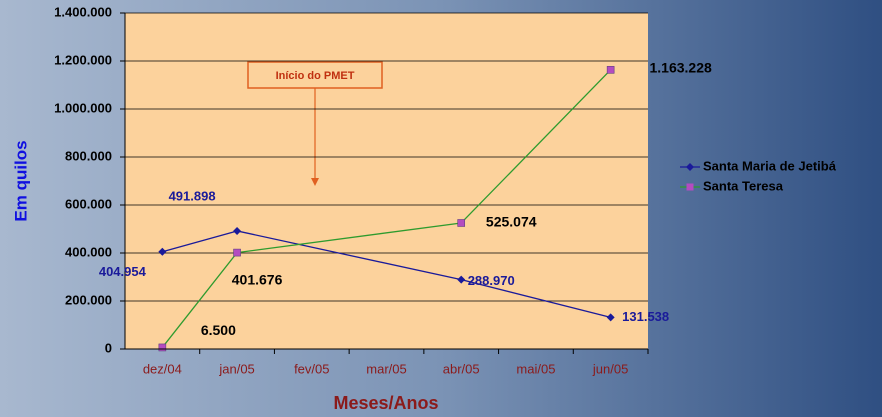 The height and width of the screenshot is (417, 882). Describe the element at coordinates (83, 11) in the screenshot. I see `y-tick-label: 1.400.000` at that location.